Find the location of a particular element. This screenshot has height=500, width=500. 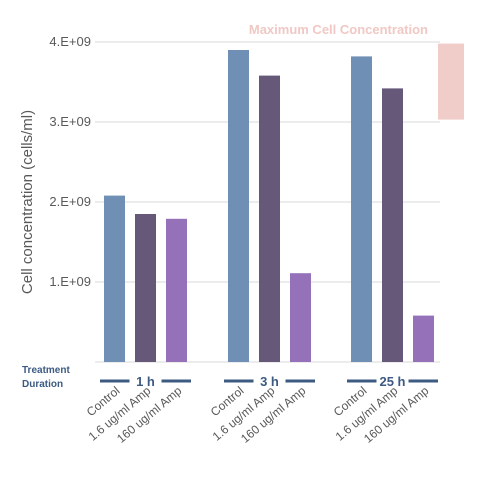

duration-label: 1 h is located at coordinates (145, 381).